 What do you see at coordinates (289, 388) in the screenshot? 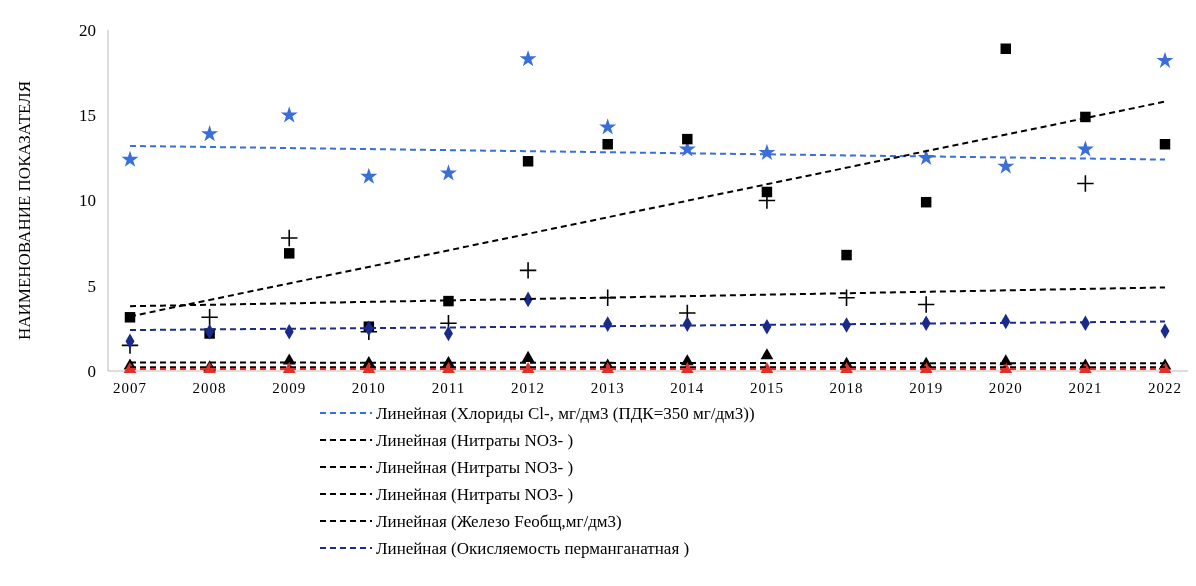
I see `x-tick-label: 2009` at bounding box center [289, 388].